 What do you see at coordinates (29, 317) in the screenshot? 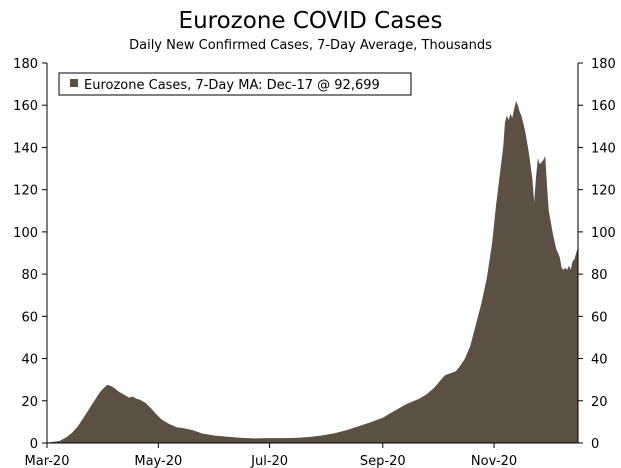
I see `y-tick-label-left: 60` at bounding box center [29, 317].